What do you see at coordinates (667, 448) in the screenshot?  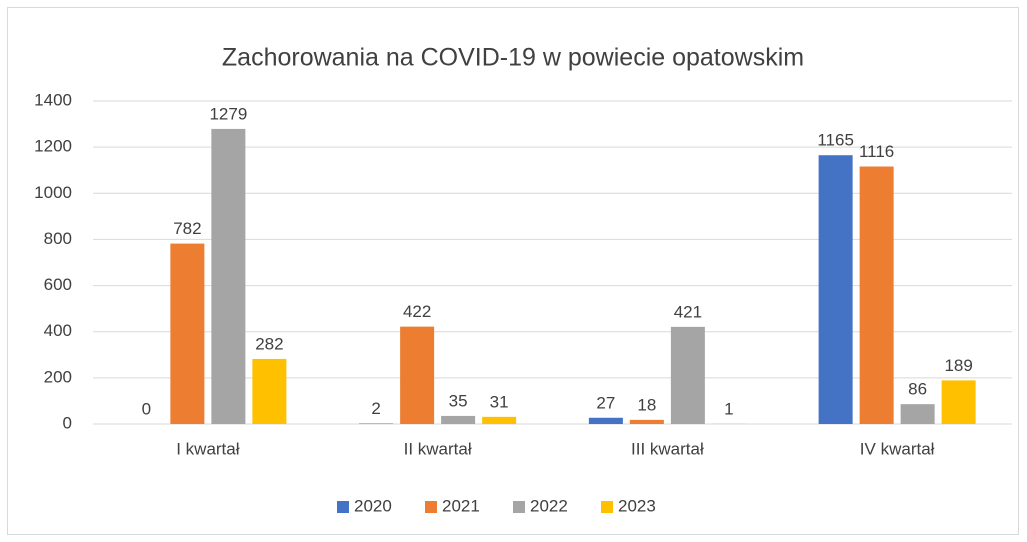 I see `x-tick-label: III kwartał` at bounding box center [667, 448].